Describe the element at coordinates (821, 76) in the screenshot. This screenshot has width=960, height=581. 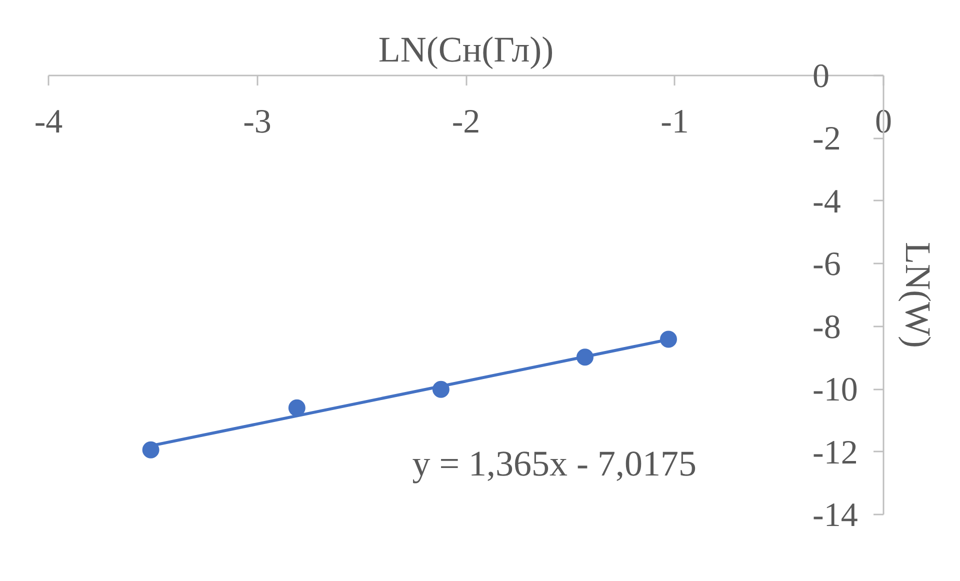
I see `y-tick-label: 0` at that location.